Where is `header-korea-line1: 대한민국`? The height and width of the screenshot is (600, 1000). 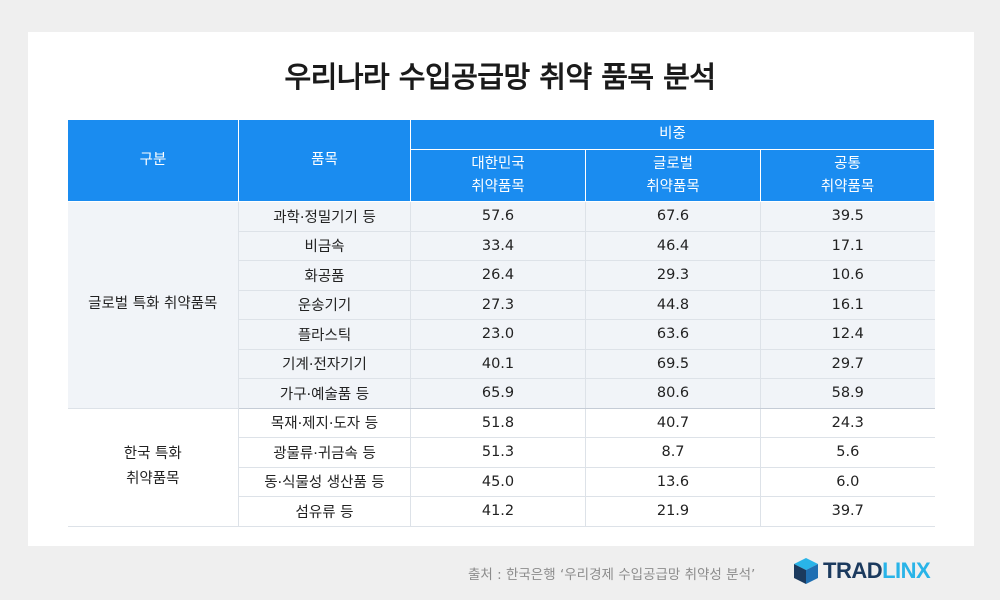 header-korea-line1: 대한민국 is located at coordinates (498, 164).